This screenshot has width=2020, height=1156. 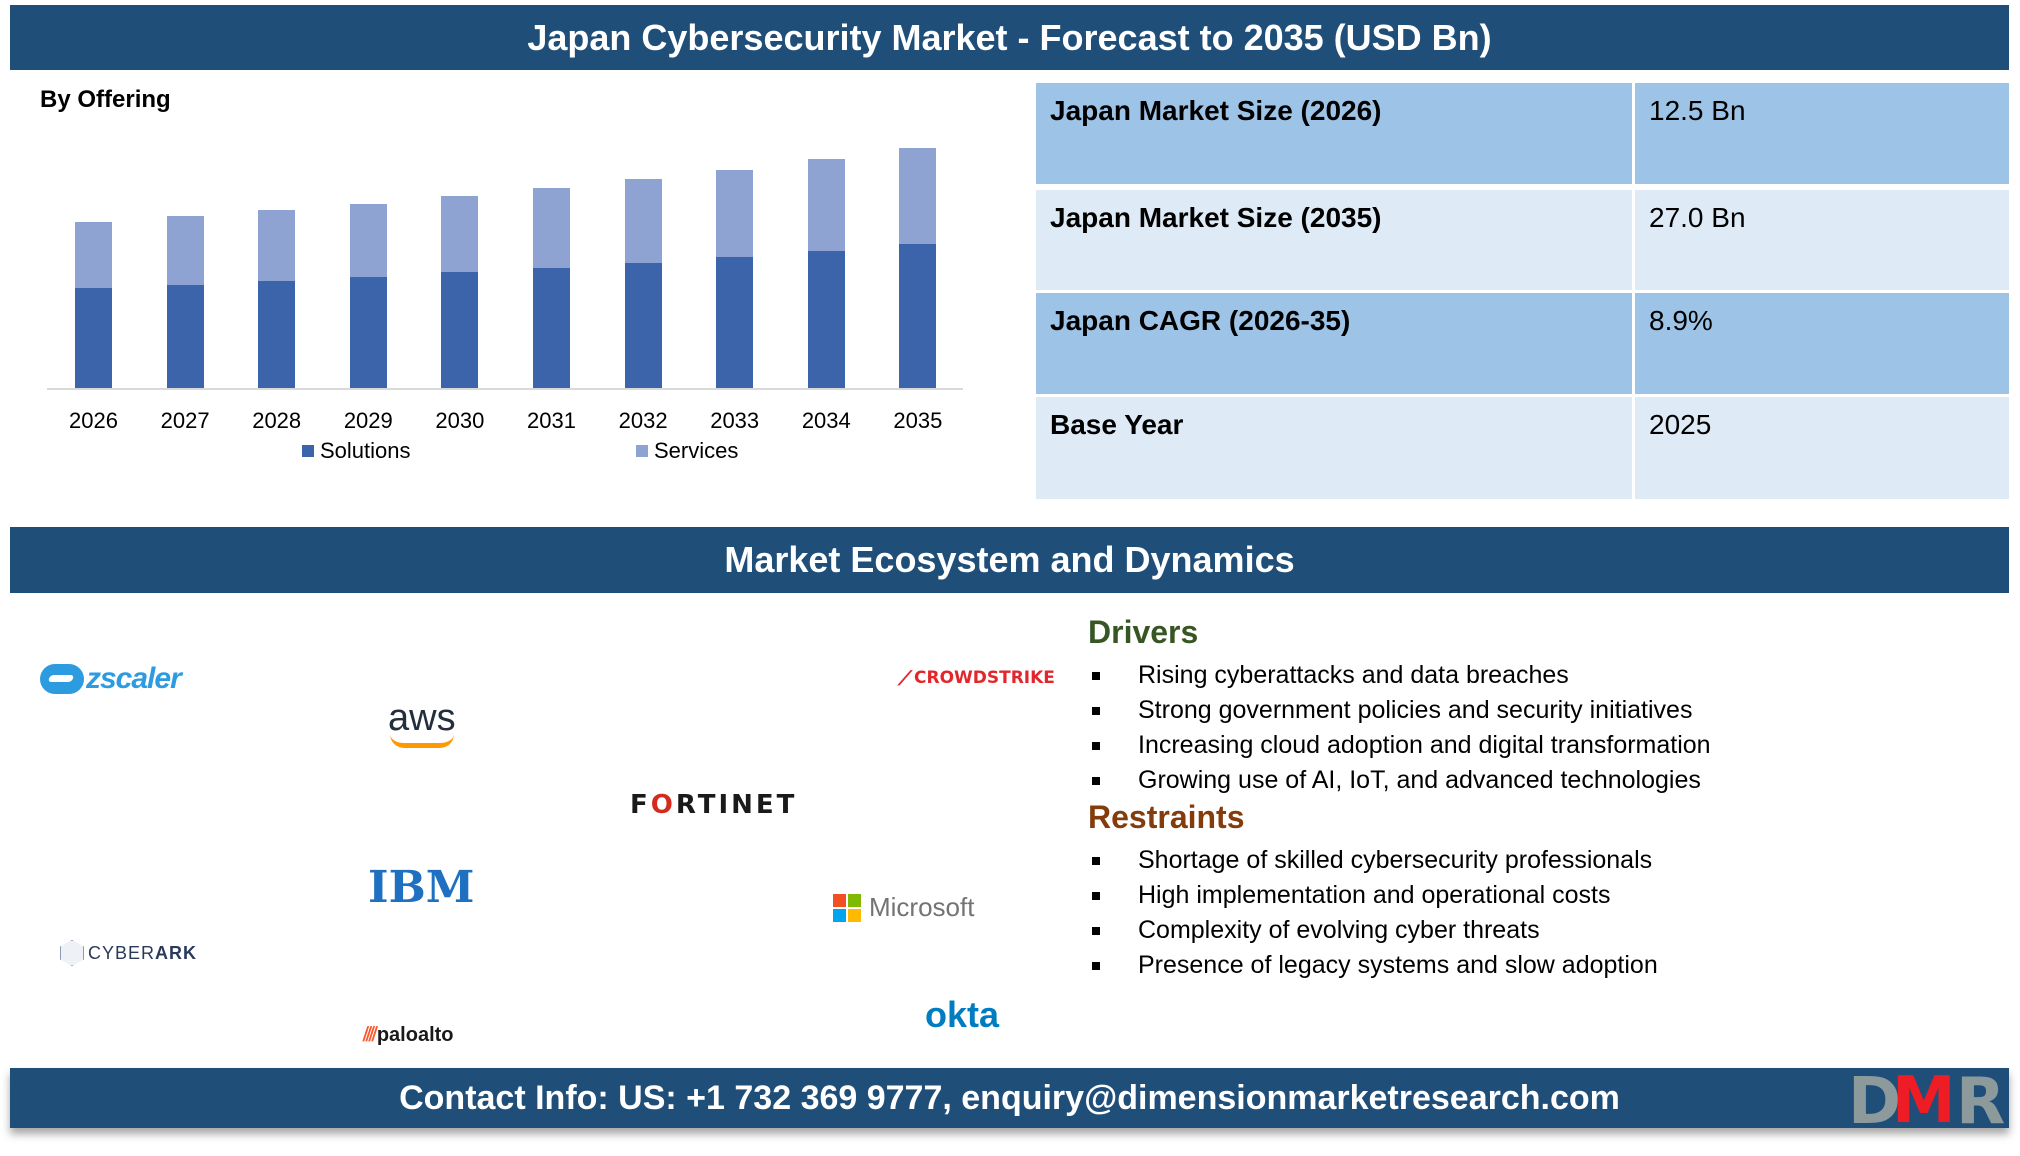 I want to click on bar-2030, so click(x=460, y=291).